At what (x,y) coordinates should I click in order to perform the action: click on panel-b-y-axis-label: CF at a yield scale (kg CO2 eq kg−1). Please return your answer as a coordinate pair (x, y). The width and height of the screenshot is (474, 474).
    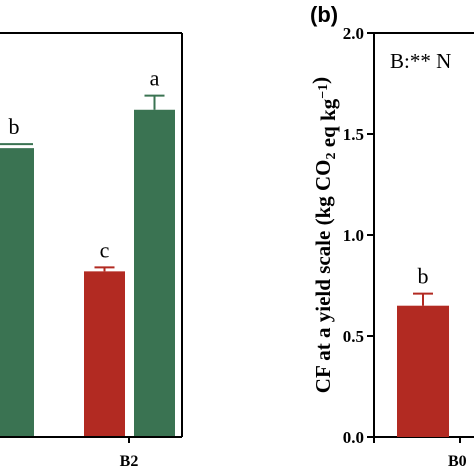
    Looking at the image, I should click on (324, 235).